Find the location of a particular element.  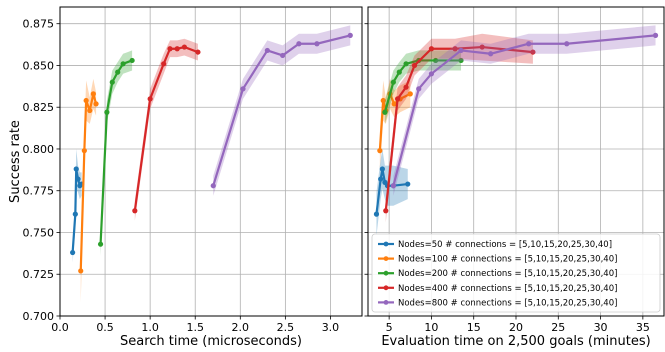

x-tick-label: 3.0 is located at coordinates (331, 327).